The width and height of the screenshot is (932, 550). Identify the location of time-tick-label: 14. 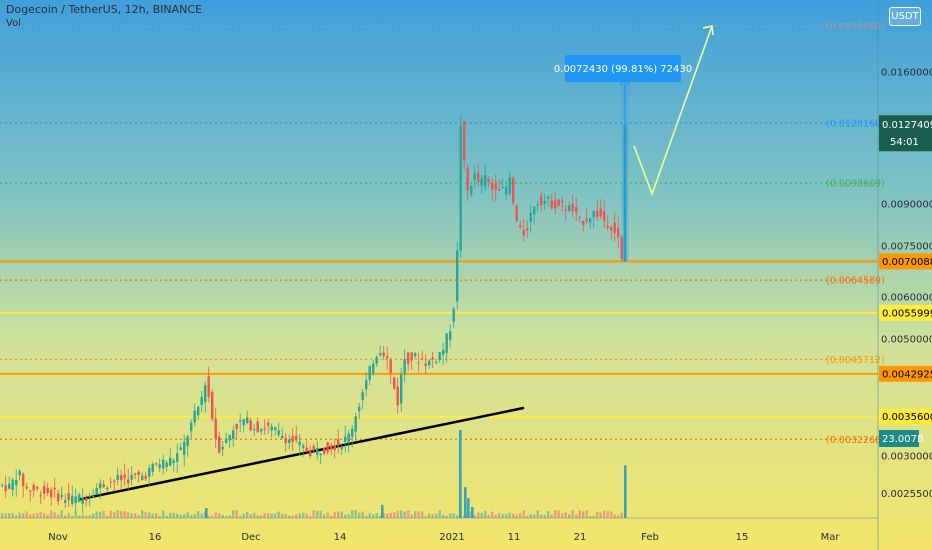
(340, 537).